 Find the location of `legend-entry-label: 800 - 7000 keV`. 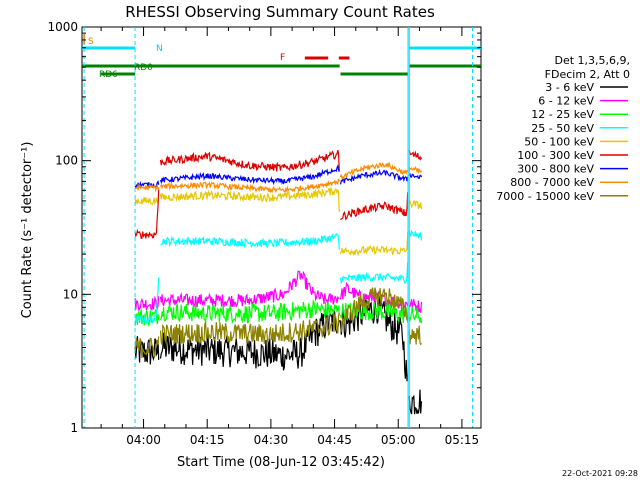

legend-entry-label: 800 - 7000 keV is located at coordinates (552, 182).